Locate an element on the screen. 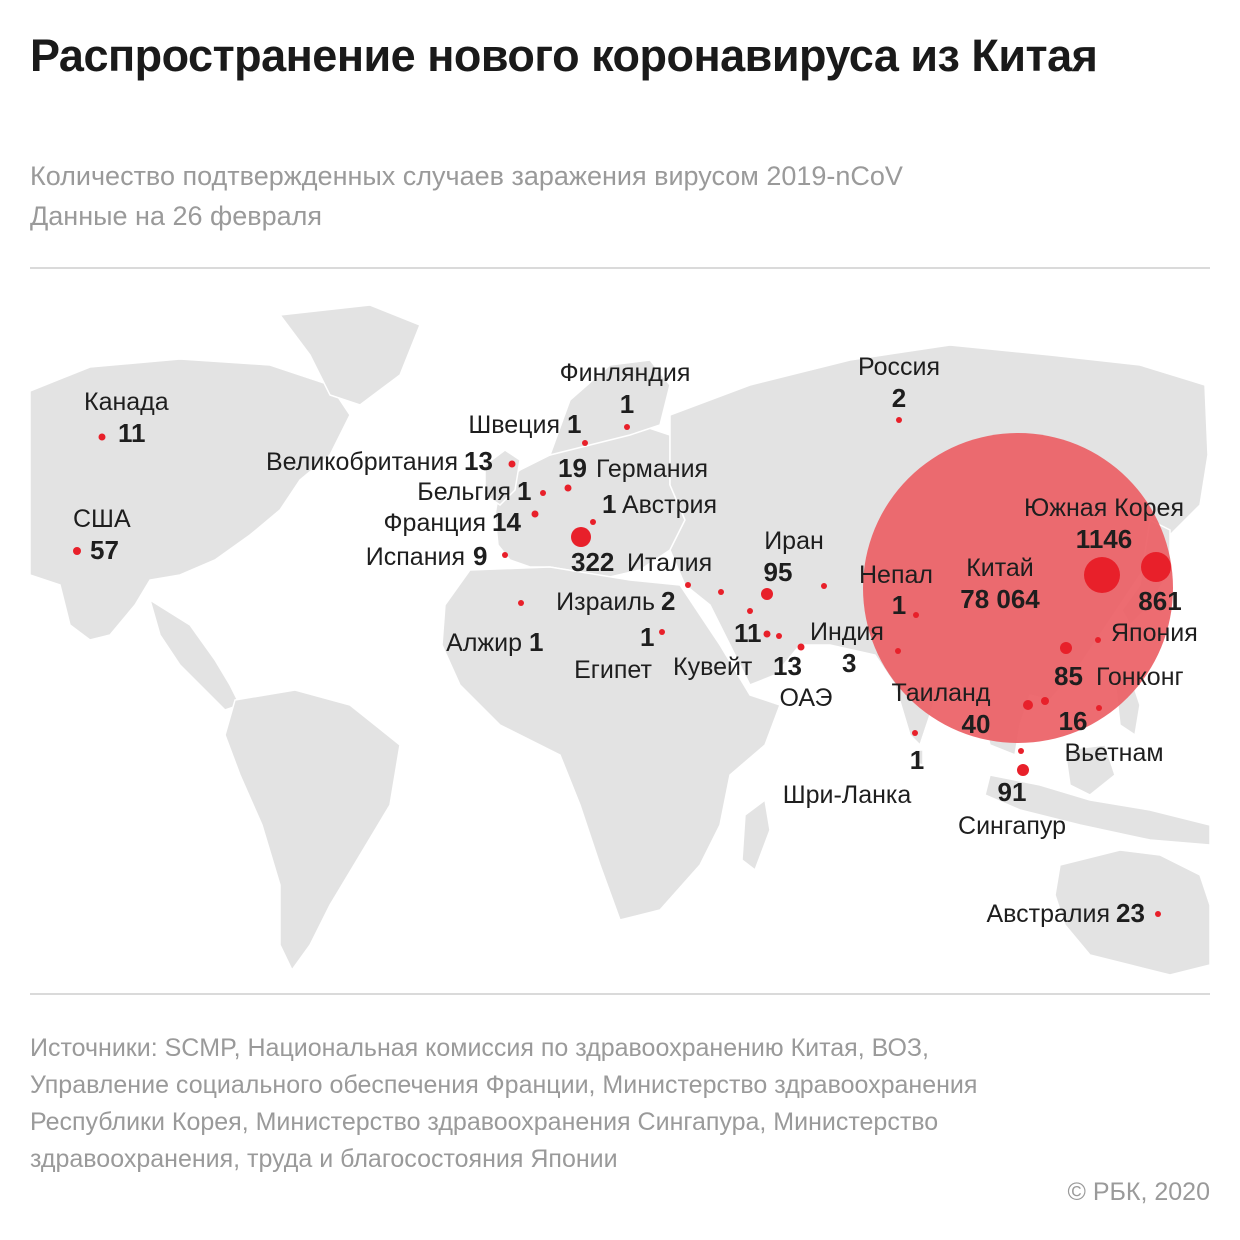 Image resolution: width=1240 pixels, height=1240 pixels. land-greenland is located at coordinates (349, 355).